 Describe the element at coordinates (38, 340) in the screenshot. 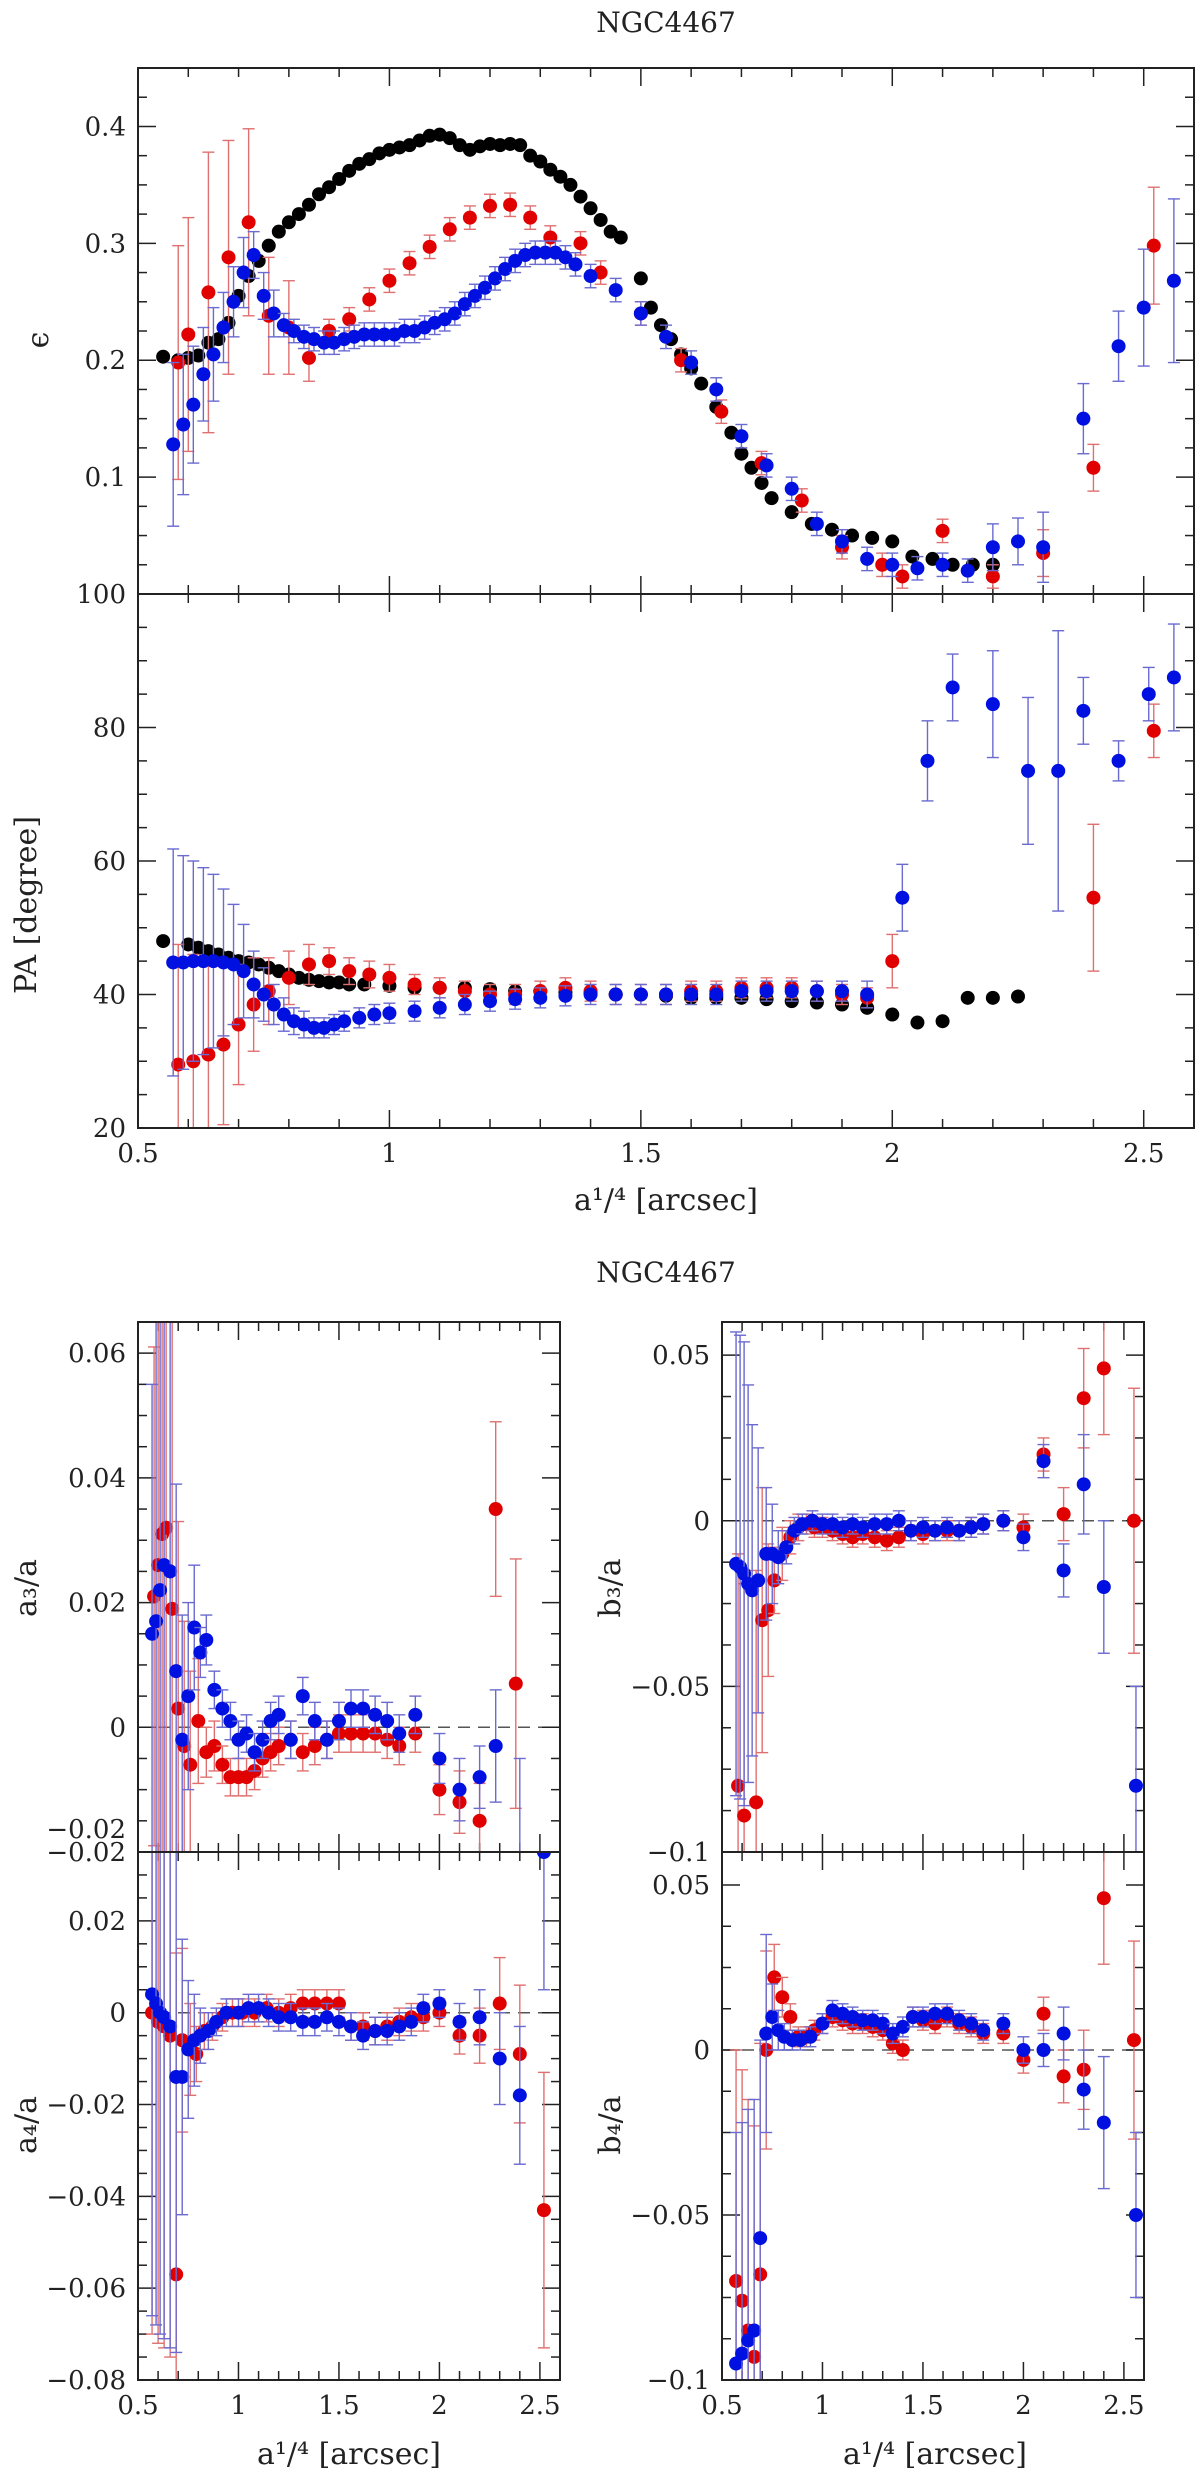

I see `ellipticity-ylabel: ϵ` at that location.